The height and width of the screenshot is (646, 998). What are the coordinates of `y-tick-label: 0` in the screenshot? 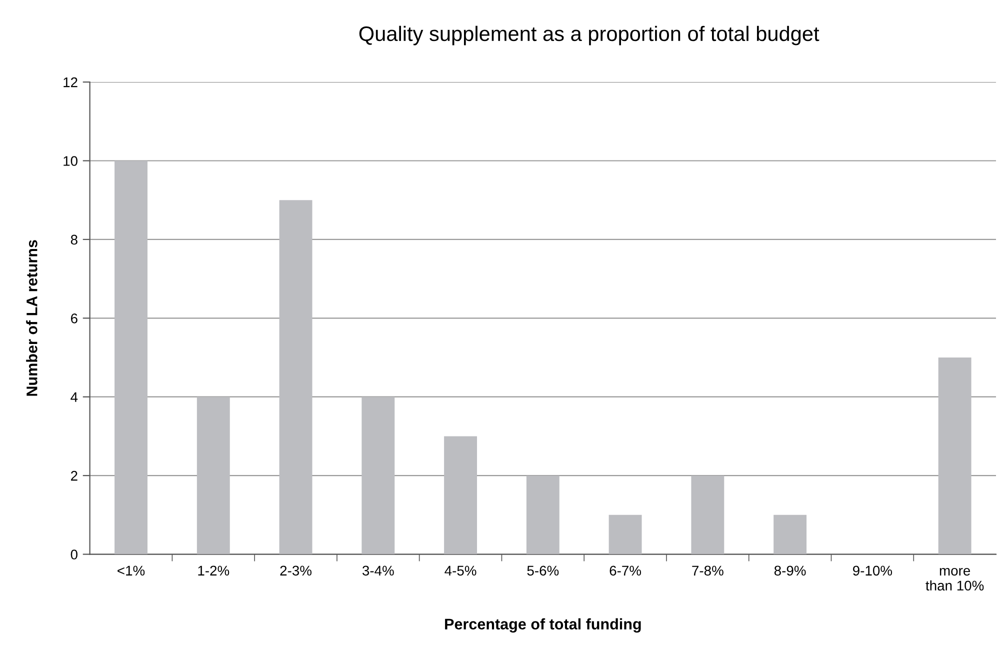 It's located at (74, 555).